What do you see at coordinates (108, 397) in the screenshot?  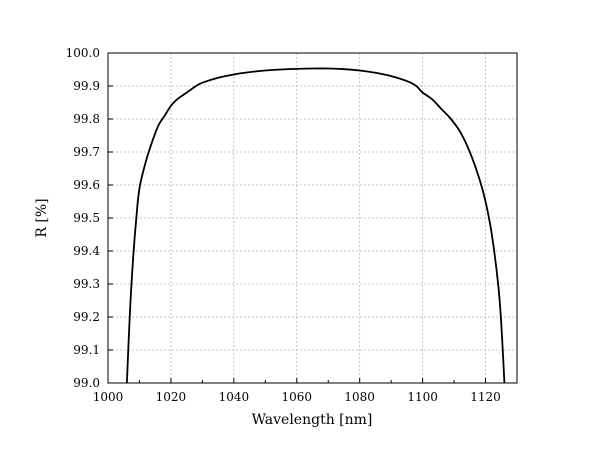 I see `x-tick-label: 1000` at bounding box center [108, 397].